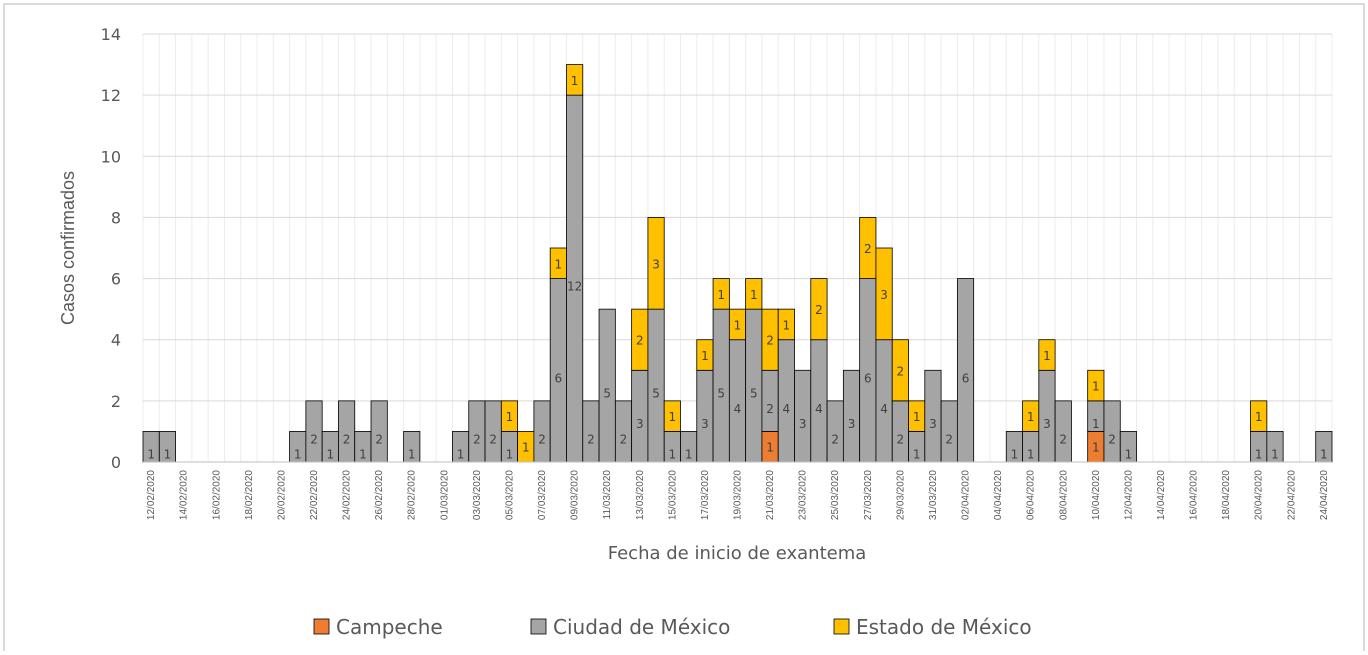  Describe the element at coordinates (216, 495) in the screenshot. I see `x-tick-label: 16/02/2020` at that location.